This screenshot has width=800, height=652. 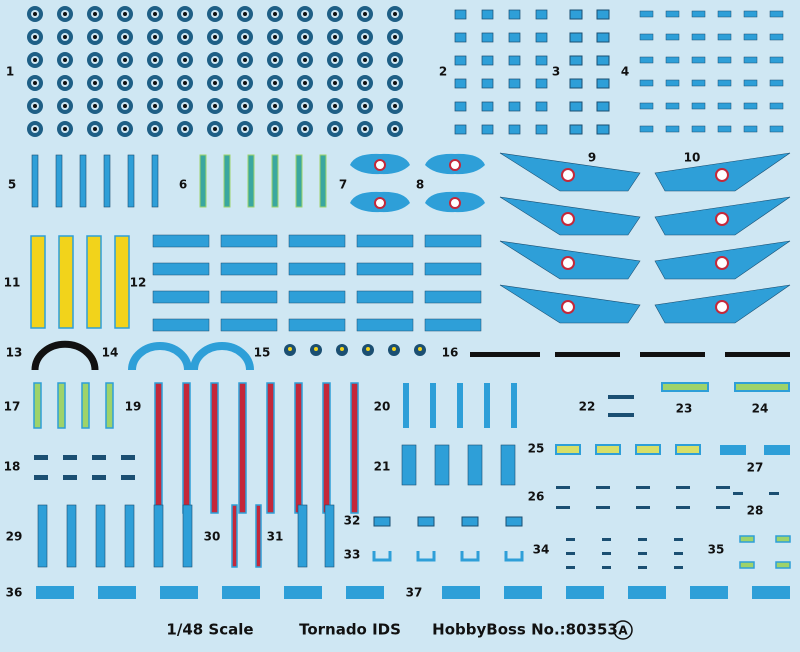 I want to click on maker: HobbyBoss No.:80353, so click(x=525, y=630).